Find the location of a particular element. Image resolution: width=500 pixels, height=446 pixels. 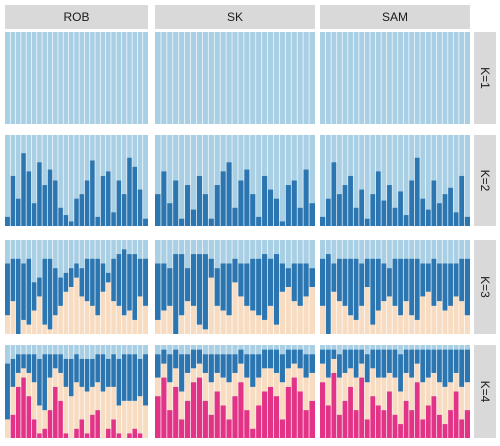

strip-k4: K=4 is located at coordinates (485, 391).